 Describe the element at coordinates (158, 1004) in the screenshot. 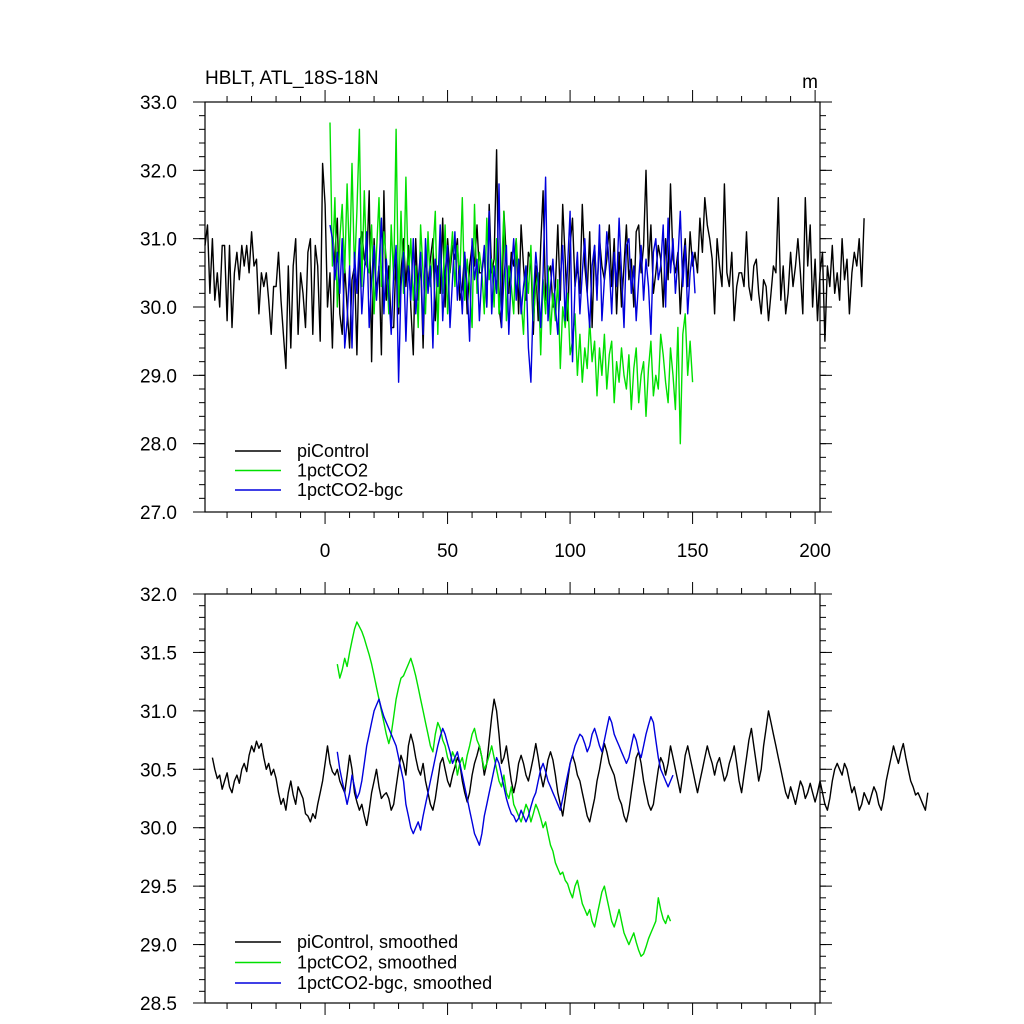

I see `y-tick-label: 28.5` at that location.